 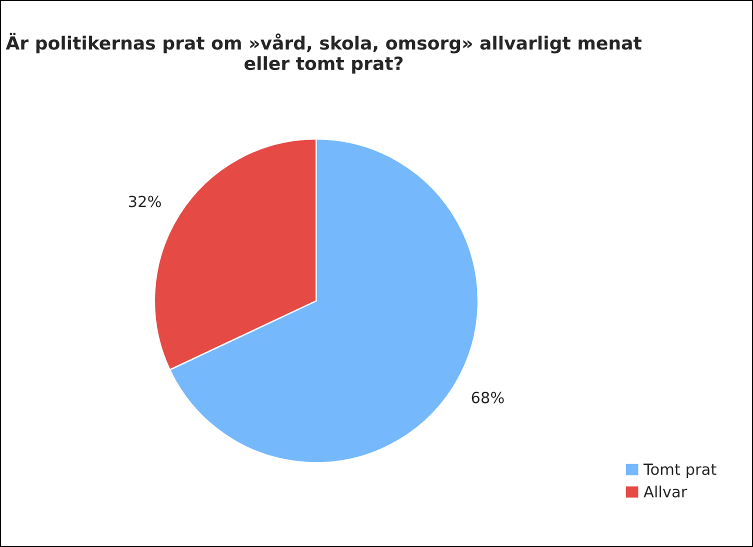 What do you see at coordinates (144, 202) in the screenshot?
I see `data-label: 32%` at bounding box center [144, 202].